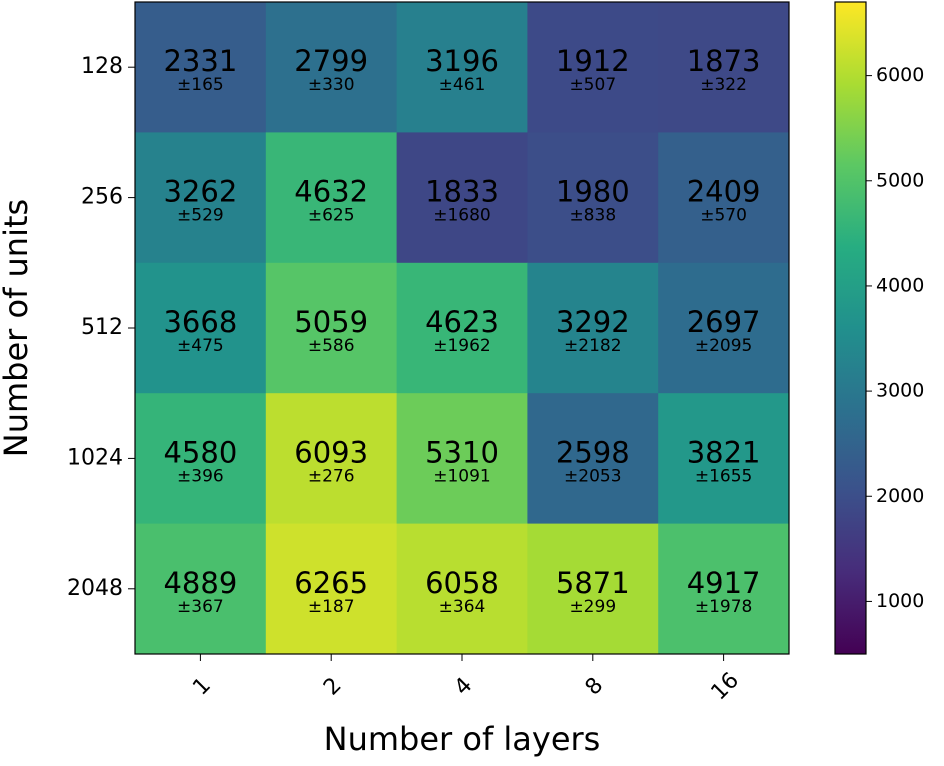  Describe the element at coordinates (464, 687) in the screenshot. I see `x-tick-label: 4` at that location.